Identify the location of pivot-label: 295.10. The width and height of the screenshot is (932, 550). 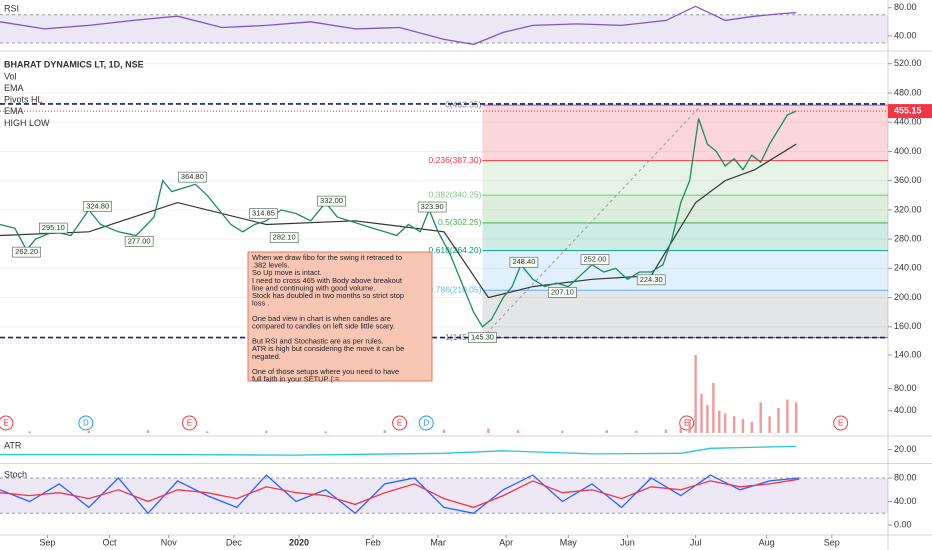
(53, 227).